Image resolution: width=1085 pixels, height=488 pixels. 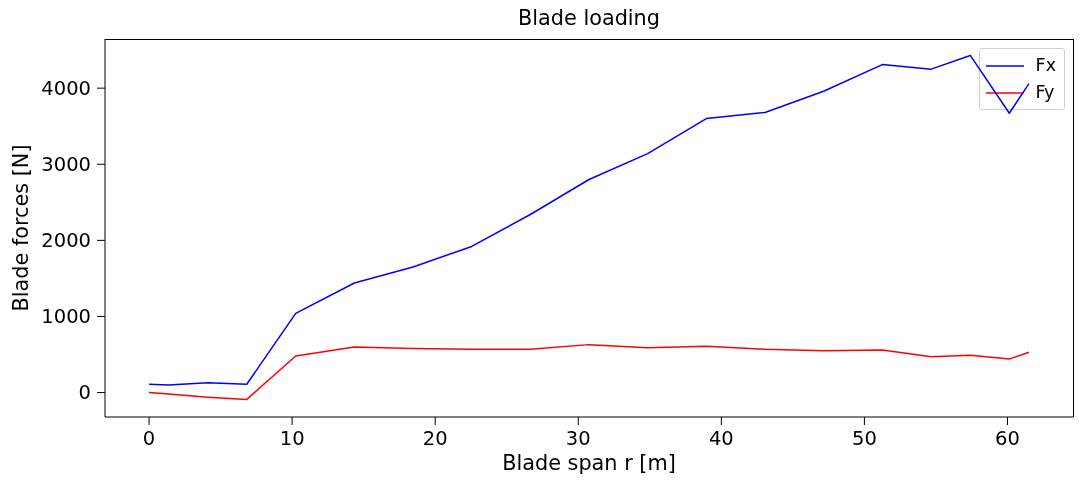 What do you see at coordinates (1045, 92) in the screenshot?
I see `legend-label: Fy` at bounding box center [1045, 92].